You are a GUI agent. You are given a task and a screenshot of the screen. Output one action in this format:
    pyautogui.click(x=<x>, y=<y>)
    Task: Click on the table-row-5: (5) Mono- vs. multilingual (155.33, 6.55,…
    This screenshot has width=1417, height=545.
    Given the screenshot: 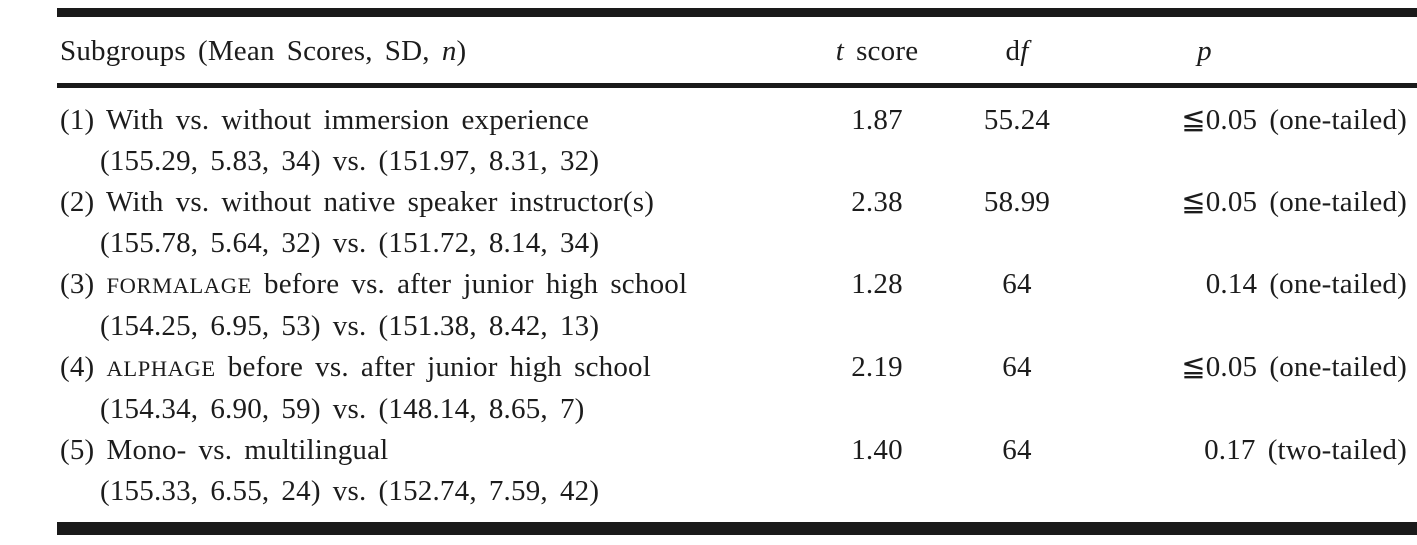 What is the action you would take?
    pyautogui.click(x=737, y=471)
    